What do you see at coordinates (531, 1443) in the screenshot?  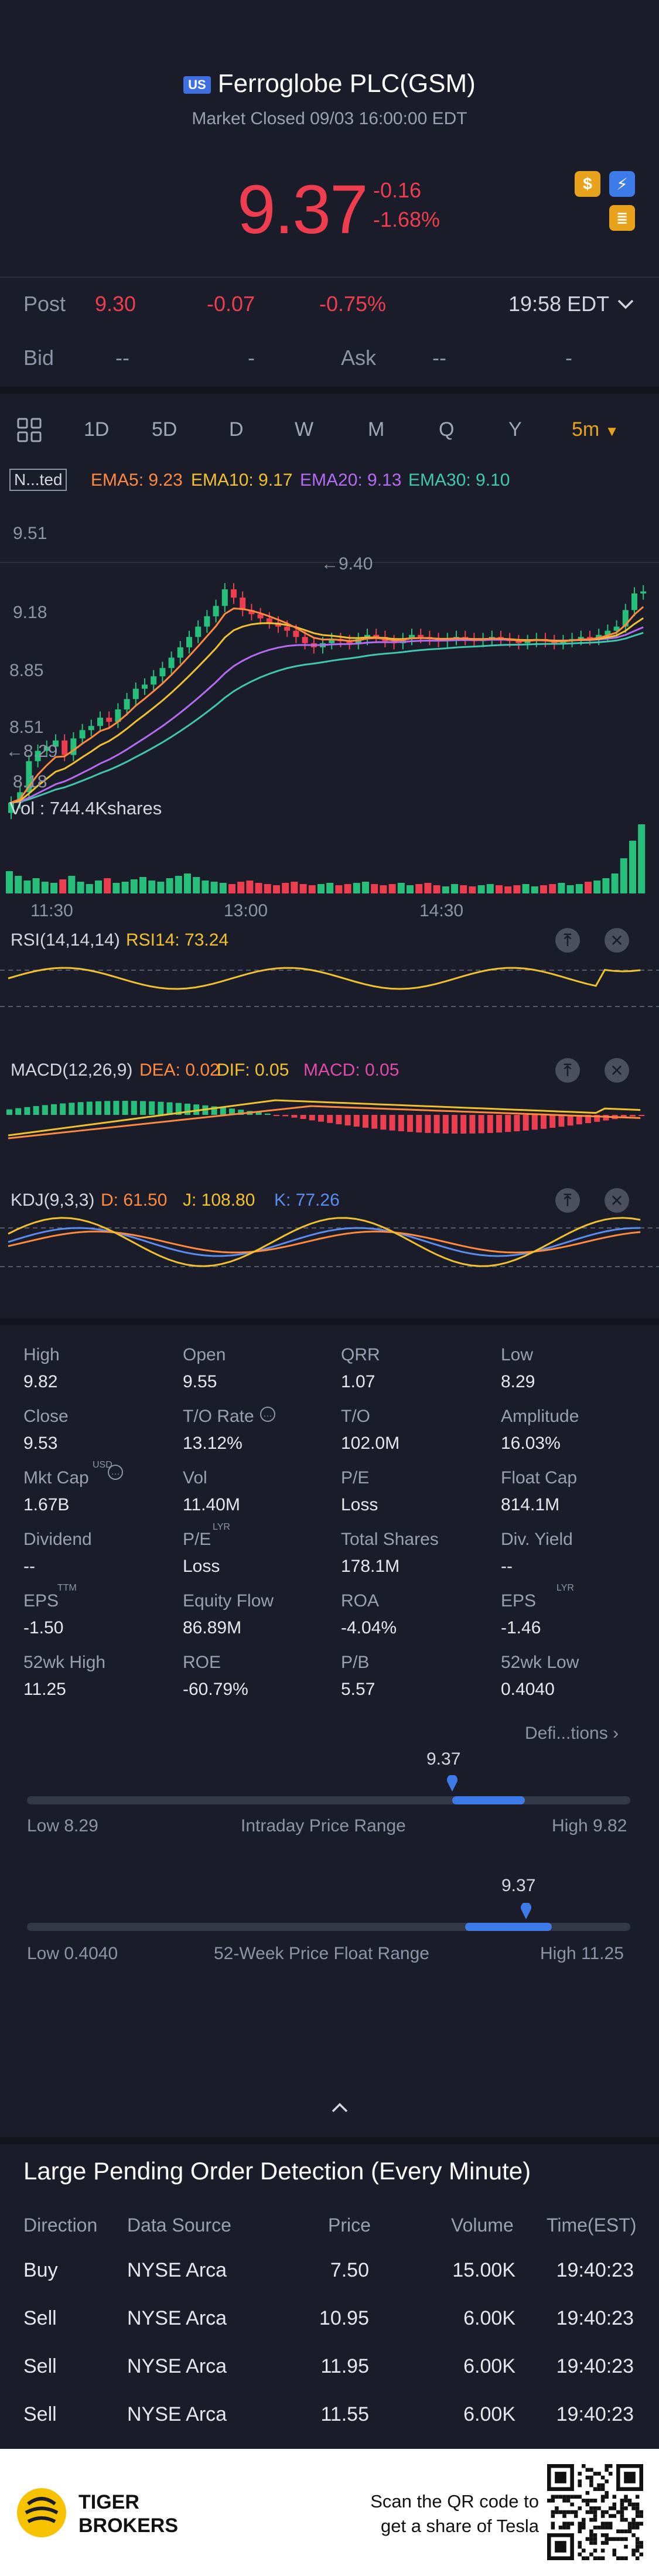 I see `stat-value: 16.03%` at bounding box center [531, 1443].